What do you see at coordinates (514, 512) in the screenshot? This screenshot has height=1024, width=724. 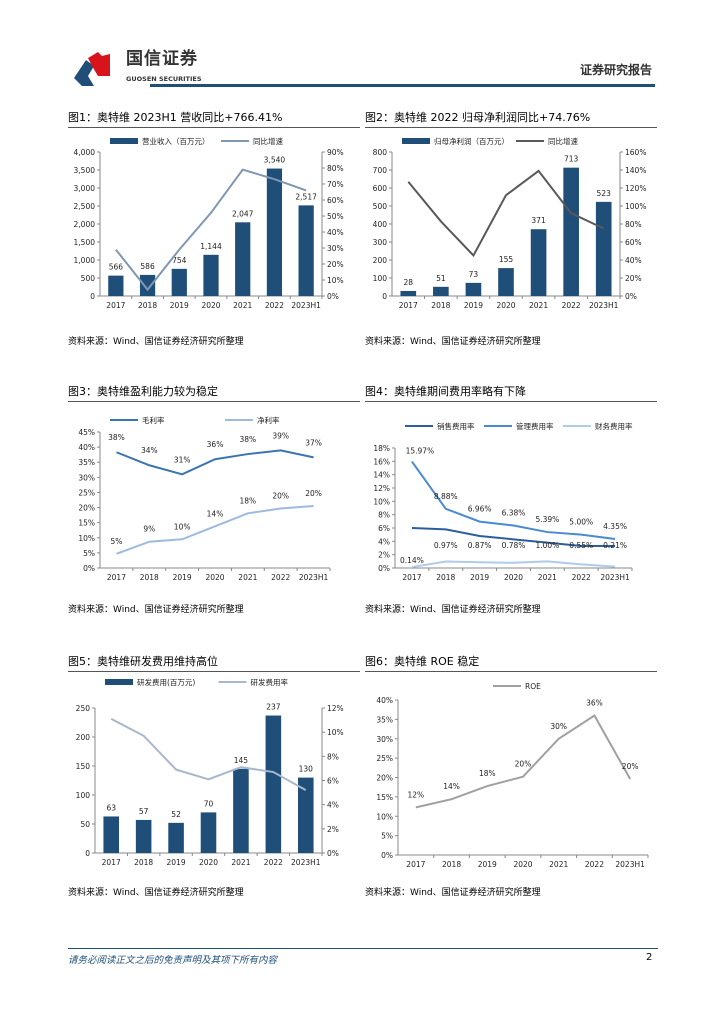 I see `line-data-label: 6.38%` at bounding box center [514, 512].